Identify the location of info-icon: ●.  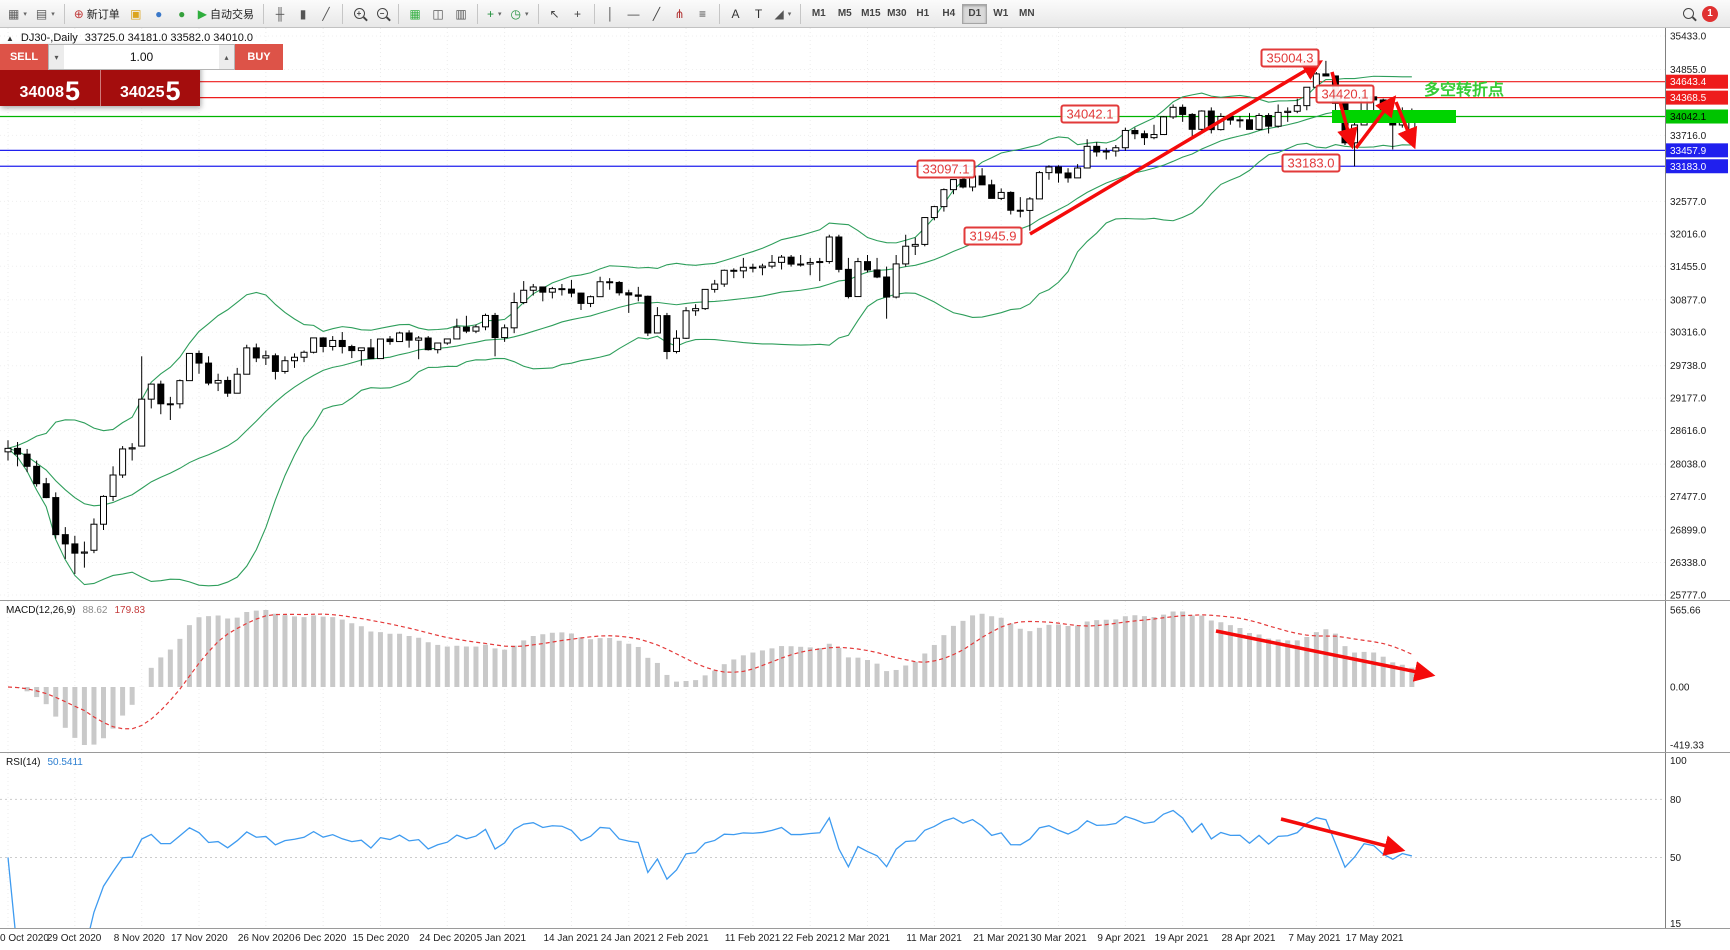
(182, 13).